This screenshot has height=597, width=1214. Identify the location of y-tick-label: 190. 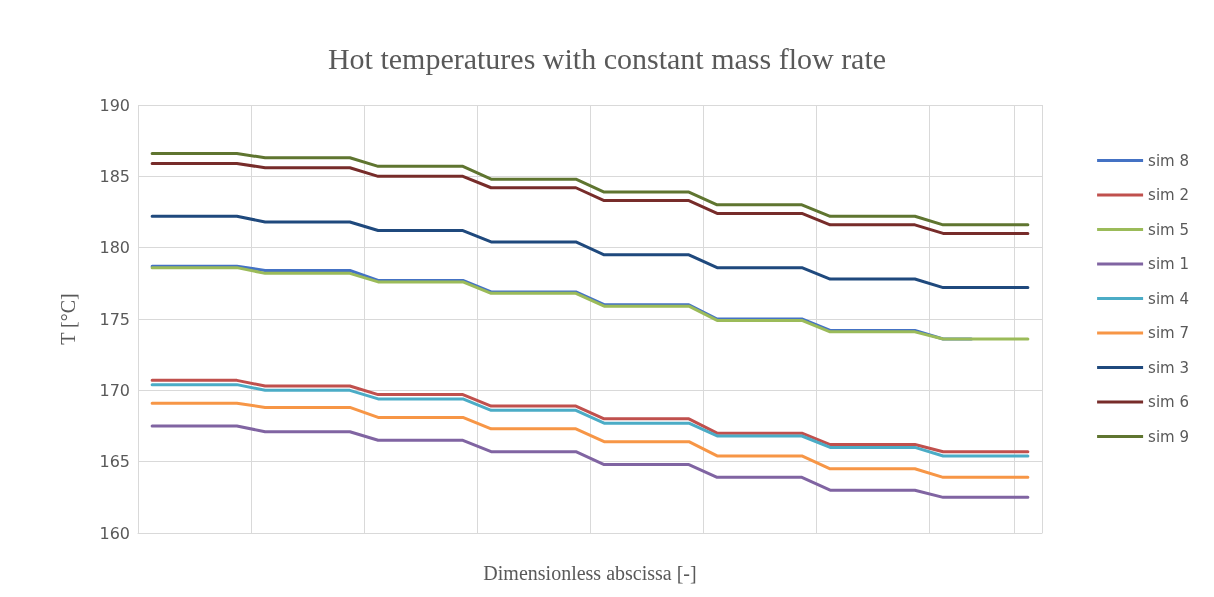
(114, 105).